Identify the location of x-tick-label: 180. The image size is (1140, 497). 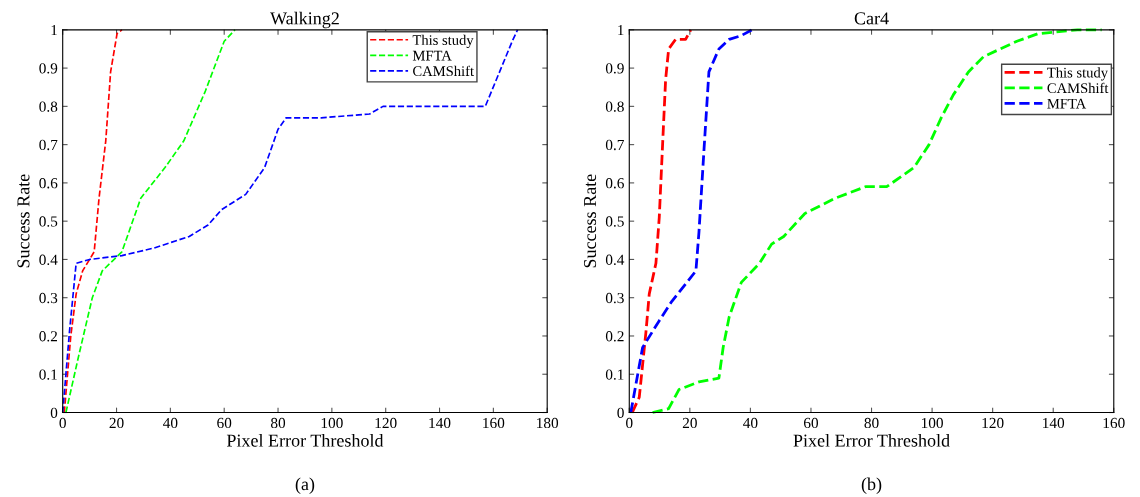
(548, 423).